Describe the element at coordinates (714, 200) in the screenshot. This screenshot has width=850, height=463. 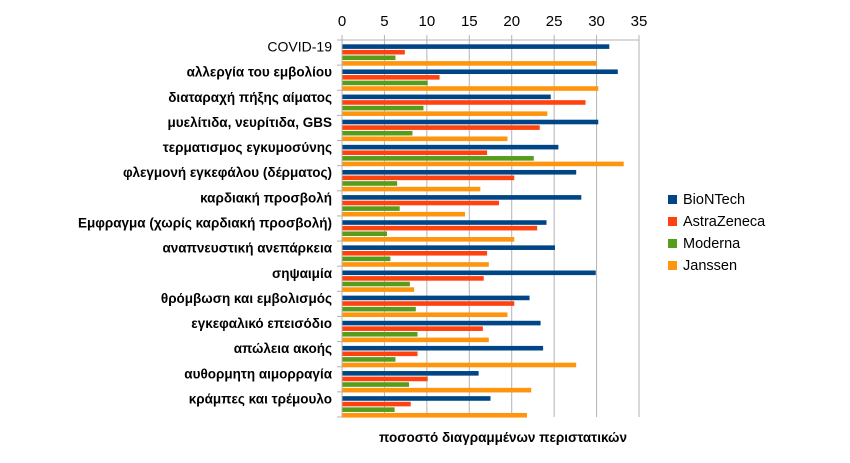
I see `legend-label-biontech: BioNTech` at that location.